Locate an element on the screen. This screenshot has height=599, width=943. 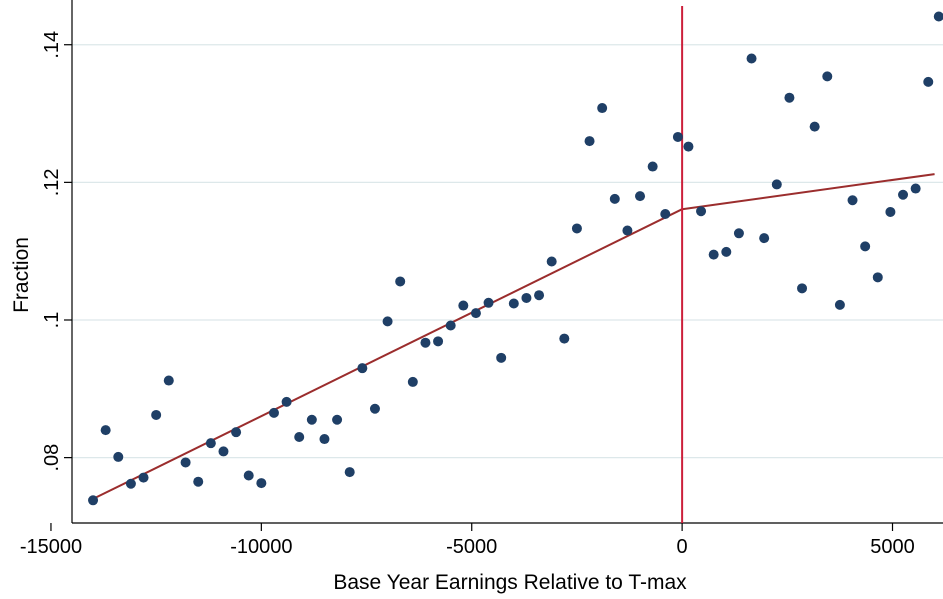
x-tick-label: 5000 is located at coordinates (892, 547).